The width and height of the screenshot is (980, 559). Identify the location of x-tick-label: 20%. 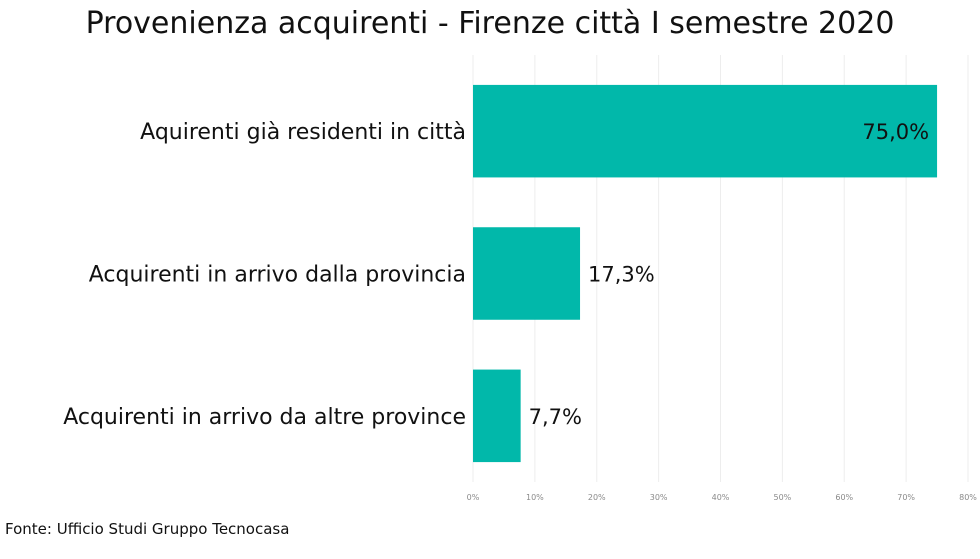
(597, 497).